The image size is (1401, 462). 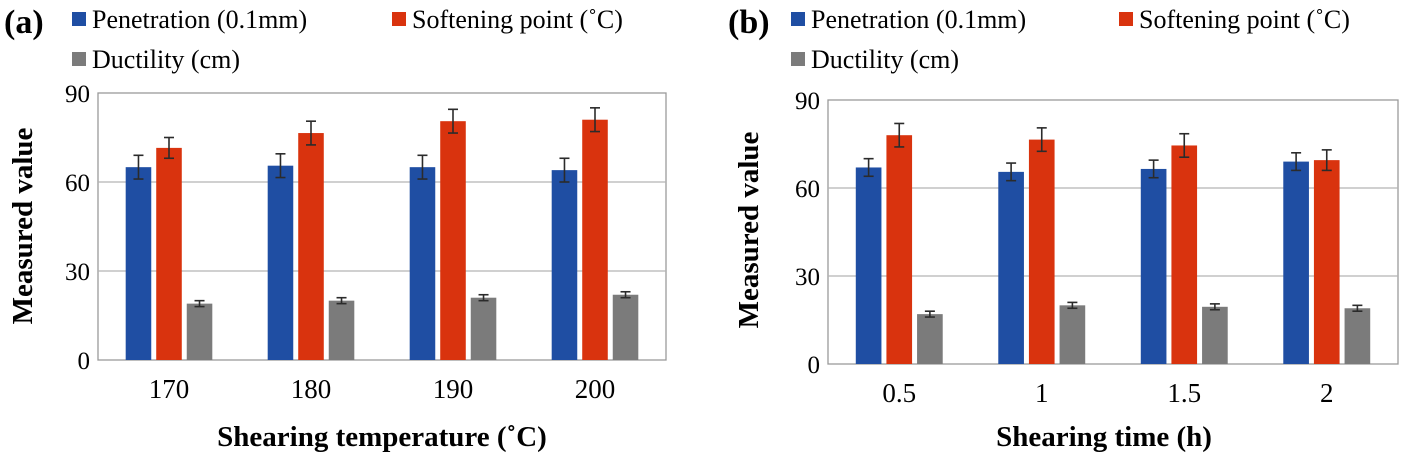 What do you see at coordinates (1104, 437) in the screenshot?
I see `x-axis-title: Shearing time (h)` at bounding box center [1104, 437].